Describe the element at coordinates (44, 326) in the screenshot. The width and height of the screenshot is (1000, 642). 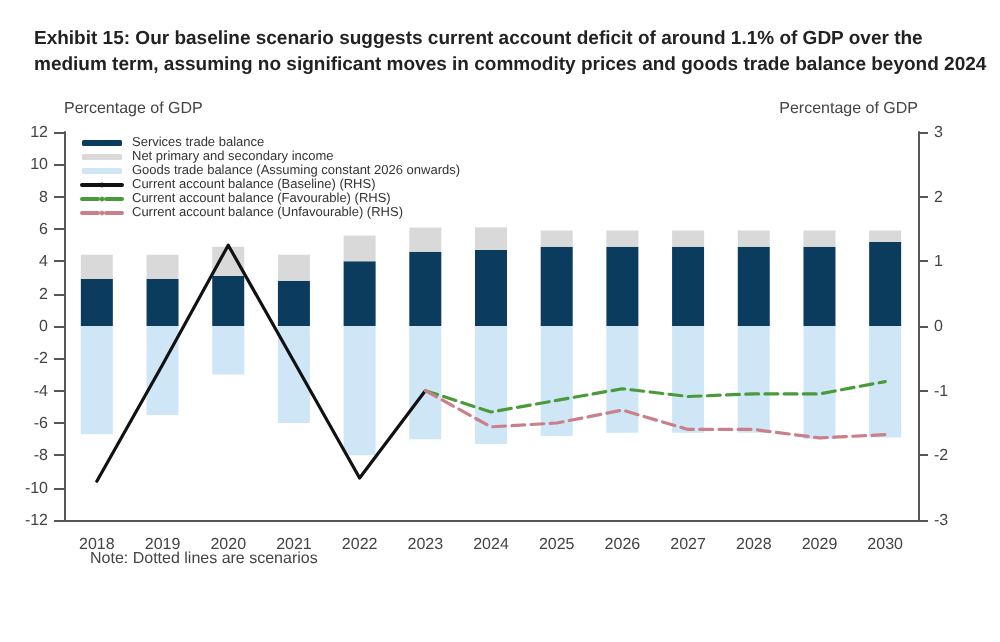
I see `y-tick-label: 0` at that location.